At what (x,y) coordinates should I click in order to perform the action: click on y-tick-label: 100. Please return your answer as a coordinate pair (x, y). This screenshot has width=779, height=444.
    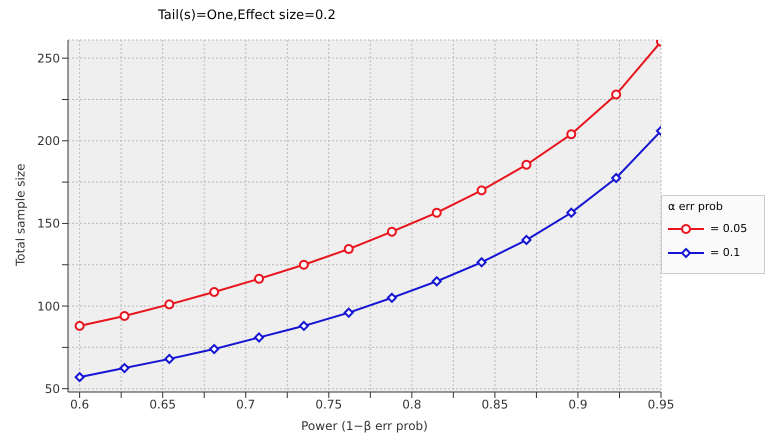
    Looking at the image, I should click on (48, 306).